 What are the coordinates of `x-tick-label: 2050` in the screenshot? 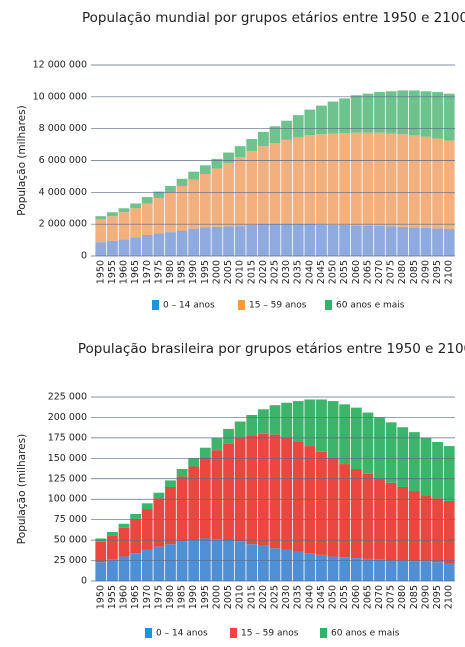 It's located at (333, 597).